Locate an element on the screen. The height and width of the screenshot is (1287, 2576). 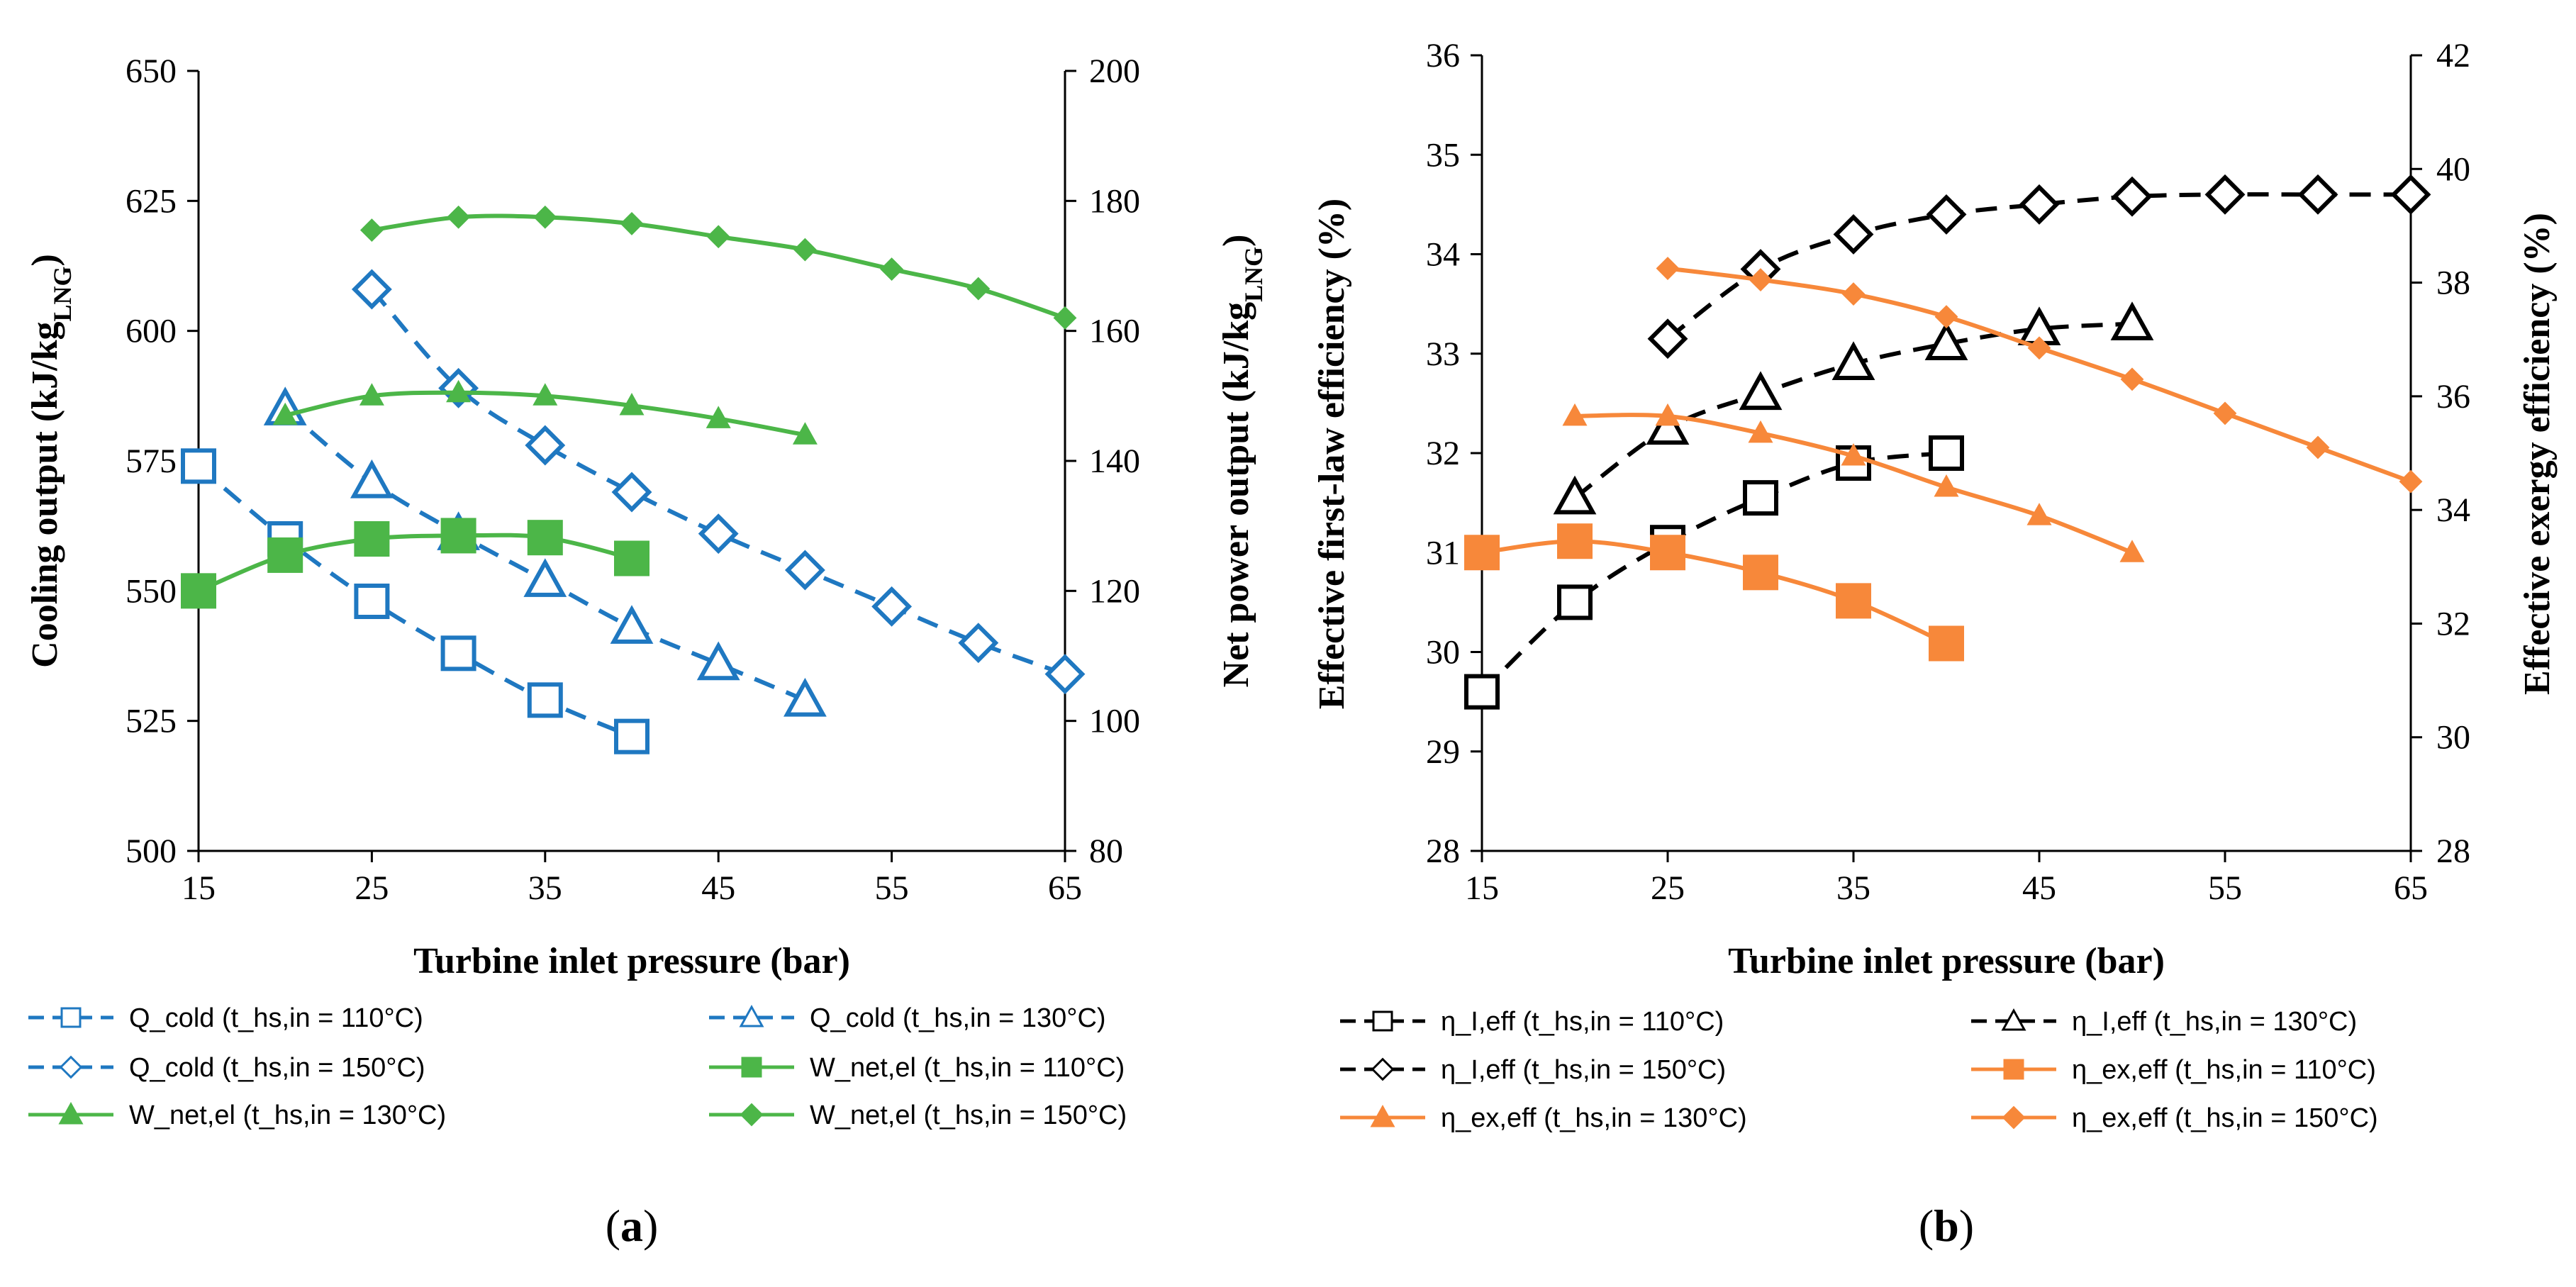
y-left-tick-label: 525 is located at coordinates (151, 722).